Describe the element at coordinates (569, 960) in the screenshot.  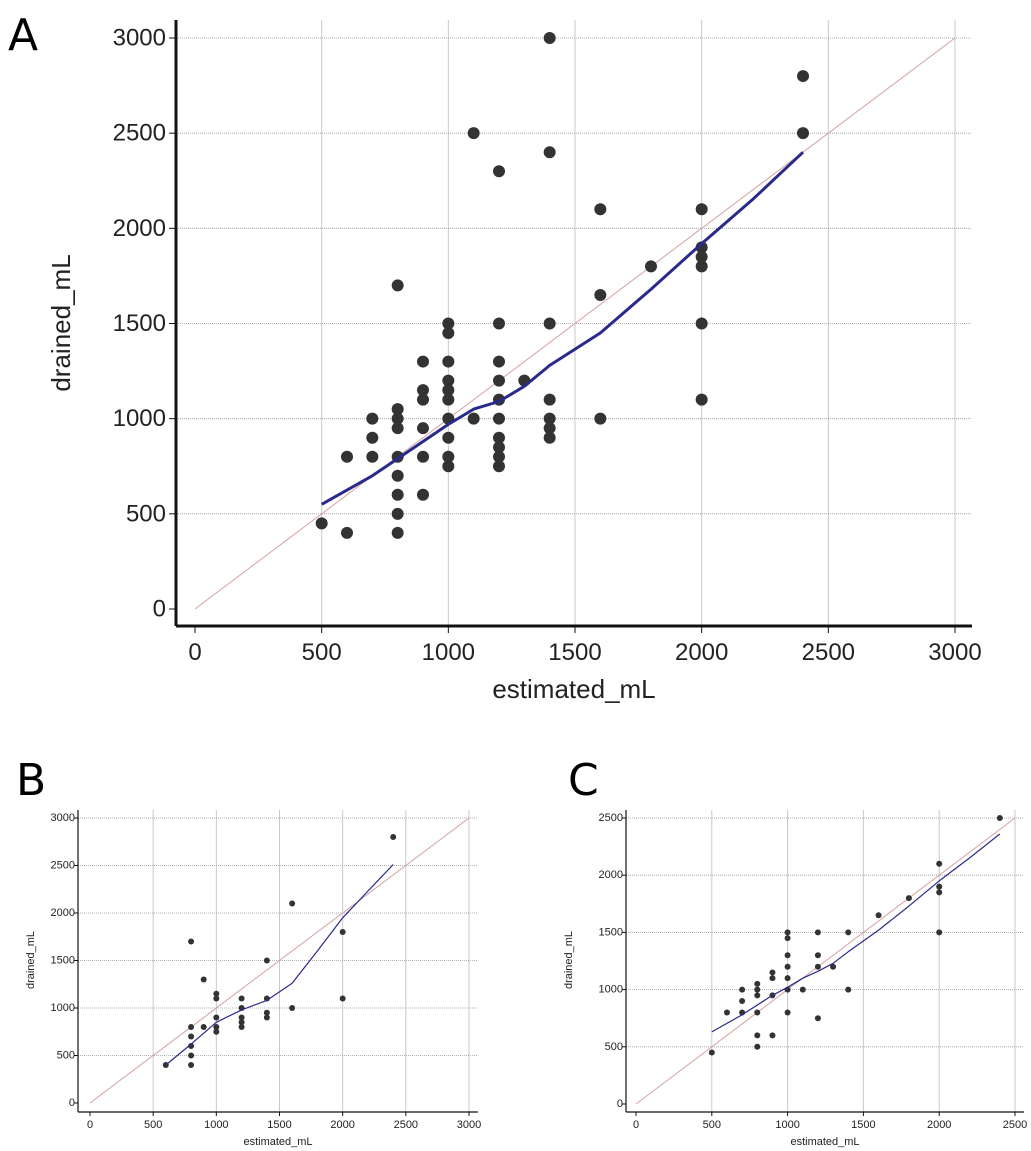
I see `panel-c-y-axis-label: drained_mL` at that location.